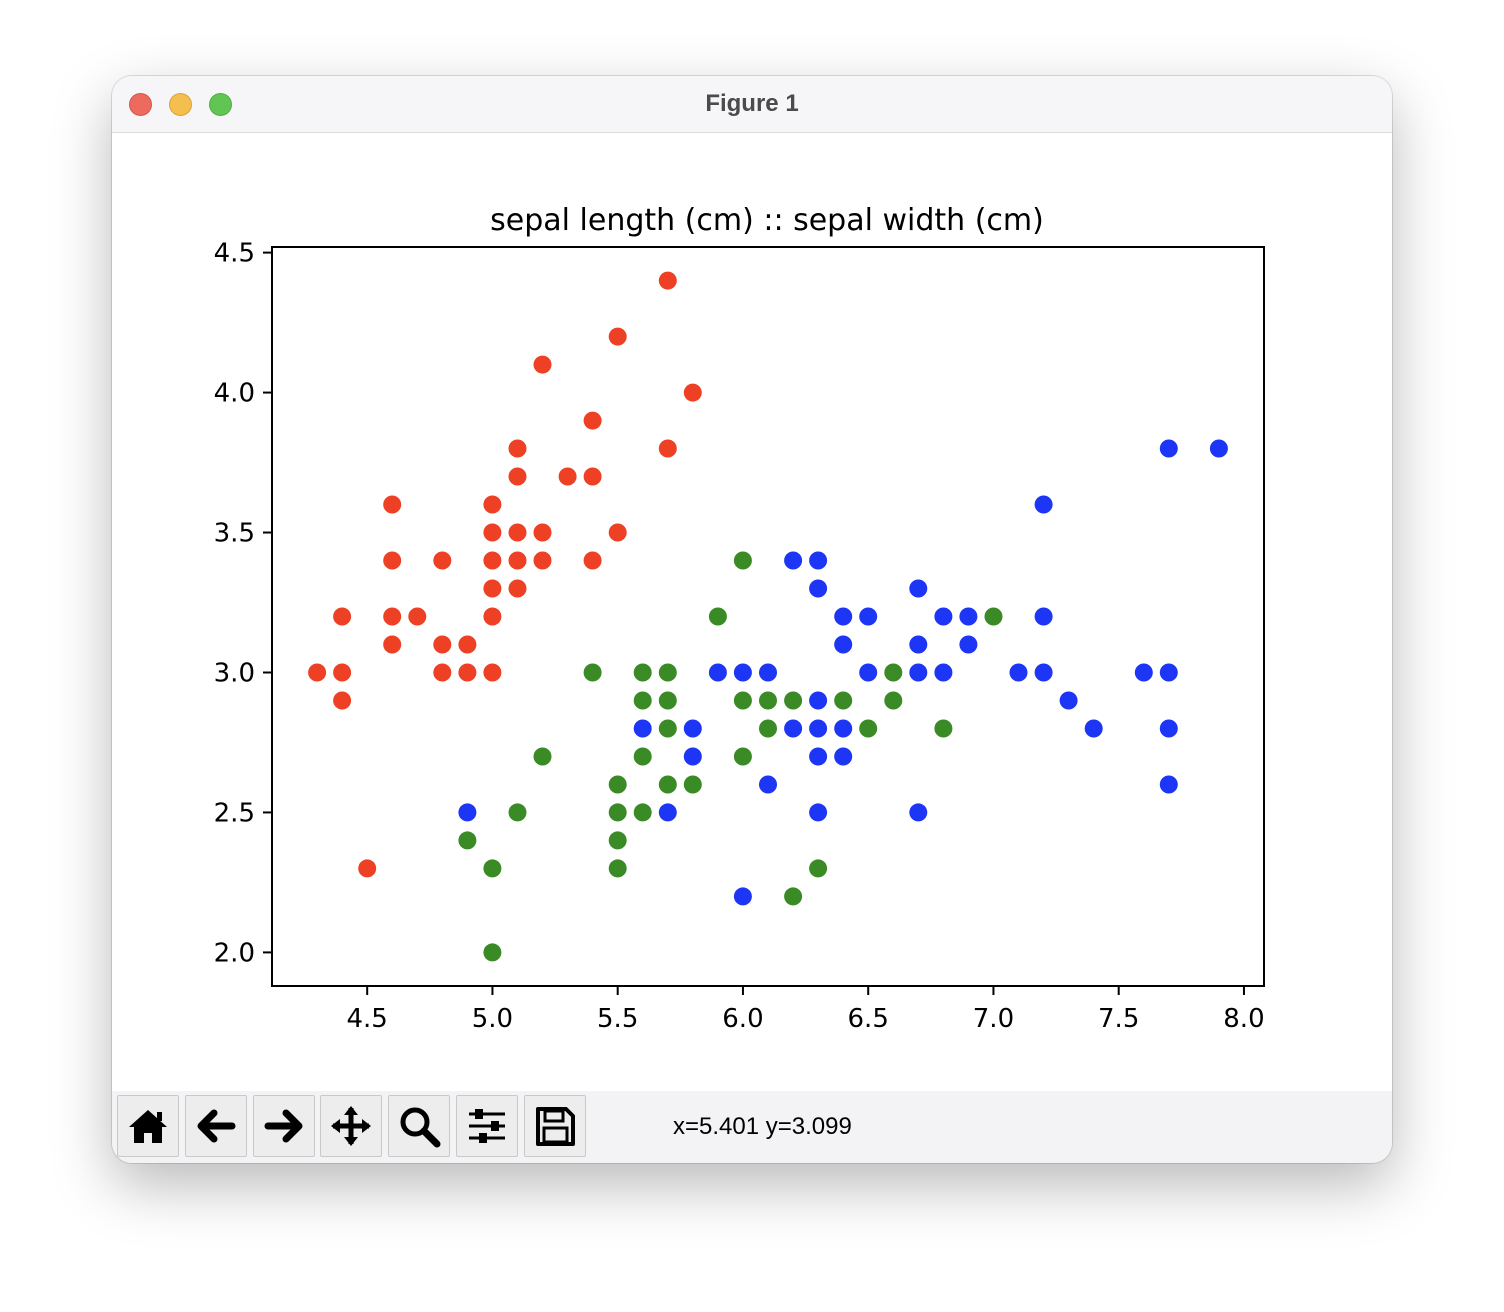  I want to click on arrow-right-icon, so click(283, 1126).